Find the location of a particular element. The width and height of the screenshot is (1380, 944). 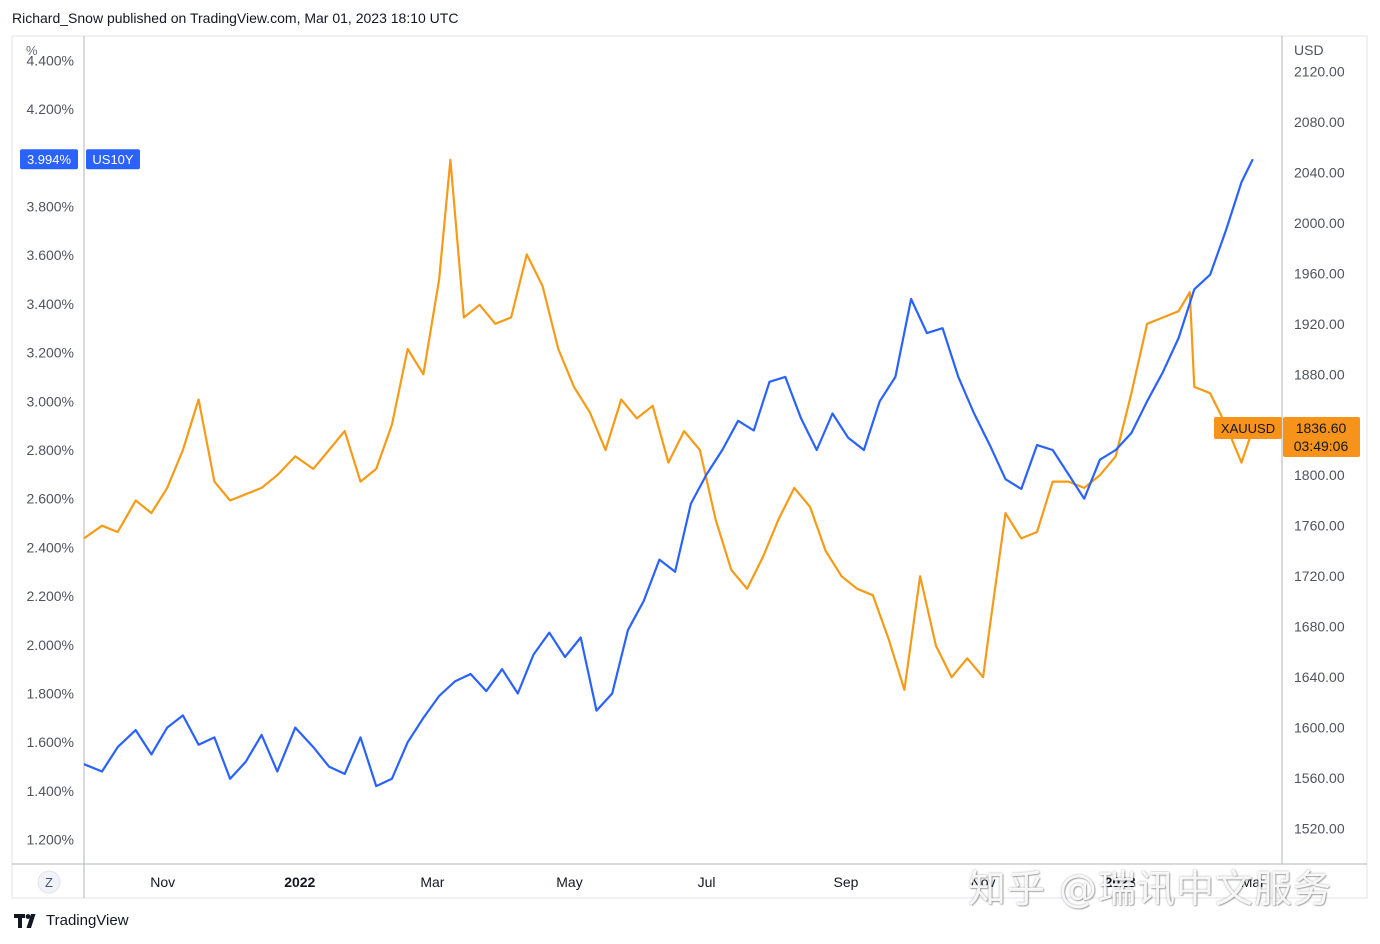

us10y-name-badge is located at coordinates (113, 159).